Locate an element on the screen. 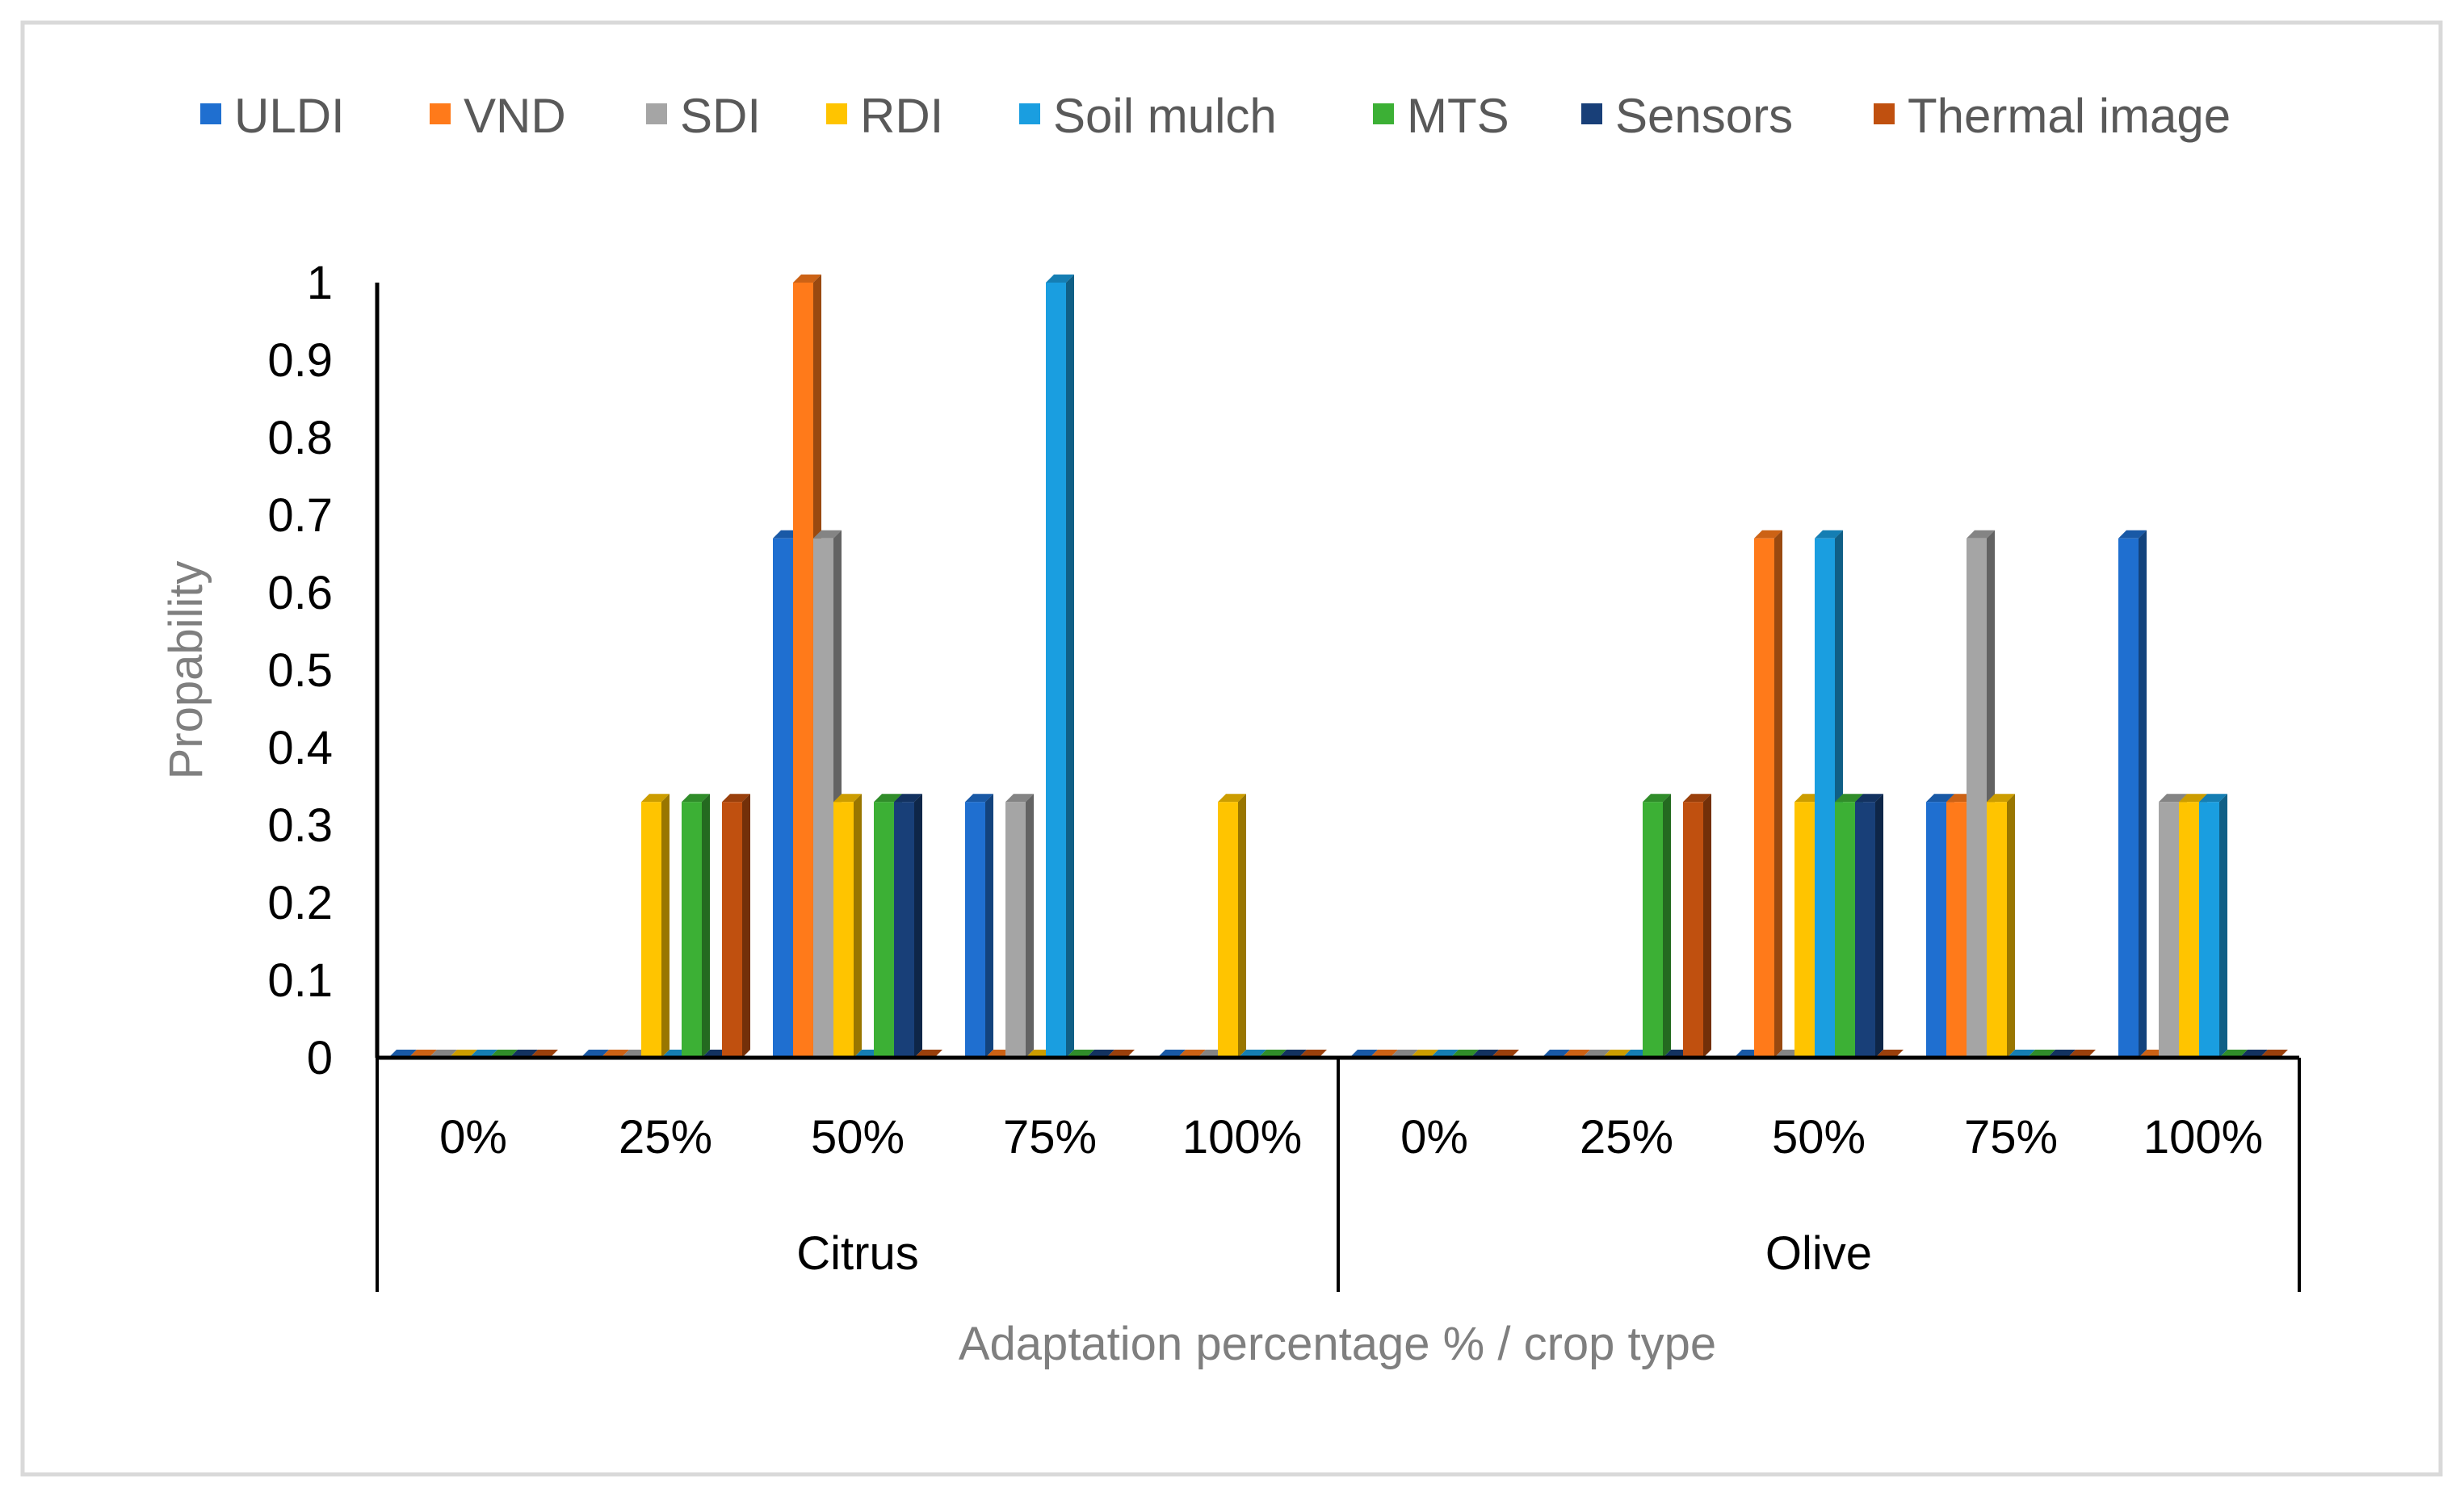 This screenshot has height=1501, width=2464. group-label: Olive is located at coordinates (1818, 1253).